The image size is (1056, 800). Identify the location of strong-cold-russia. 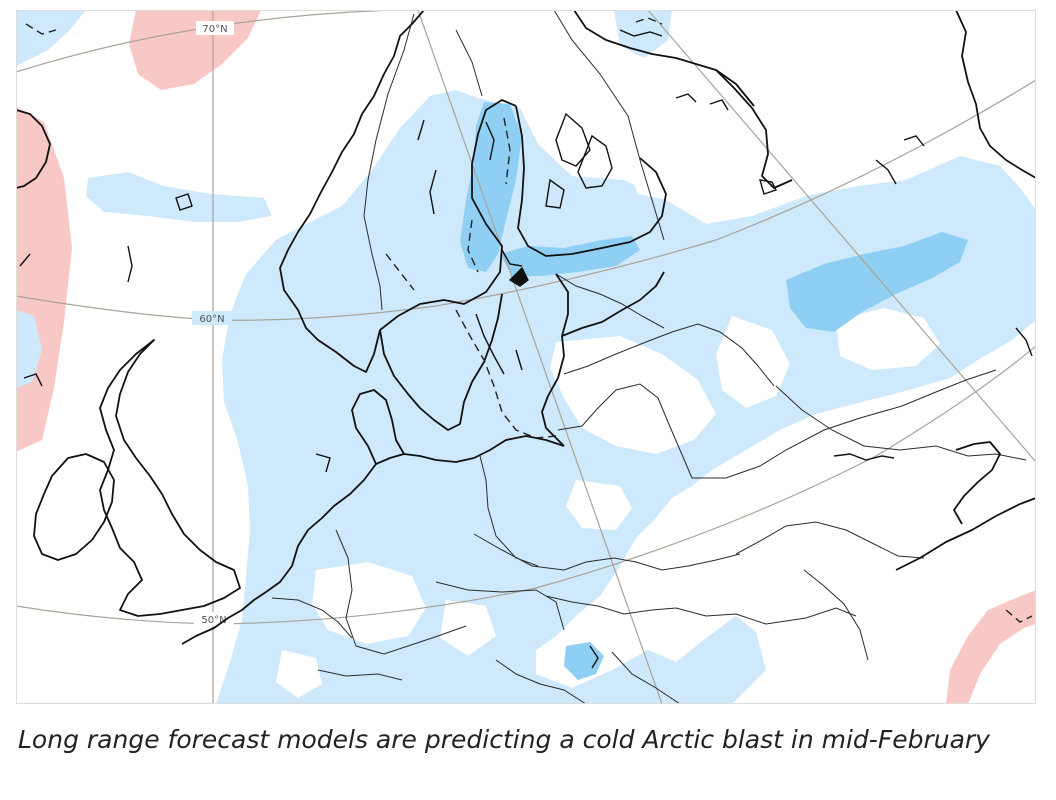
(877, 282).